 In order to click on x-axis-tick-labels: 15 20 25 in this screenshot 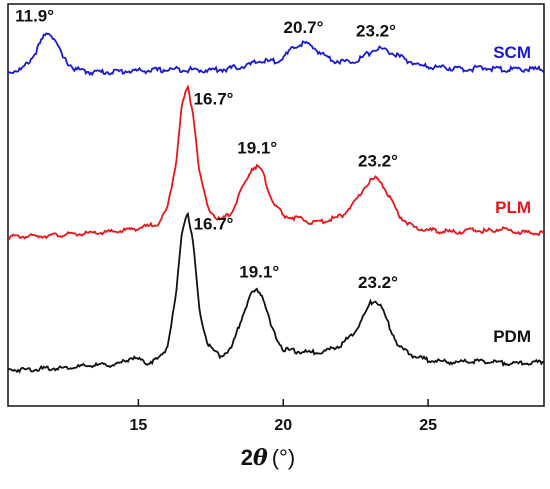, I will do `click(283, 425)`.